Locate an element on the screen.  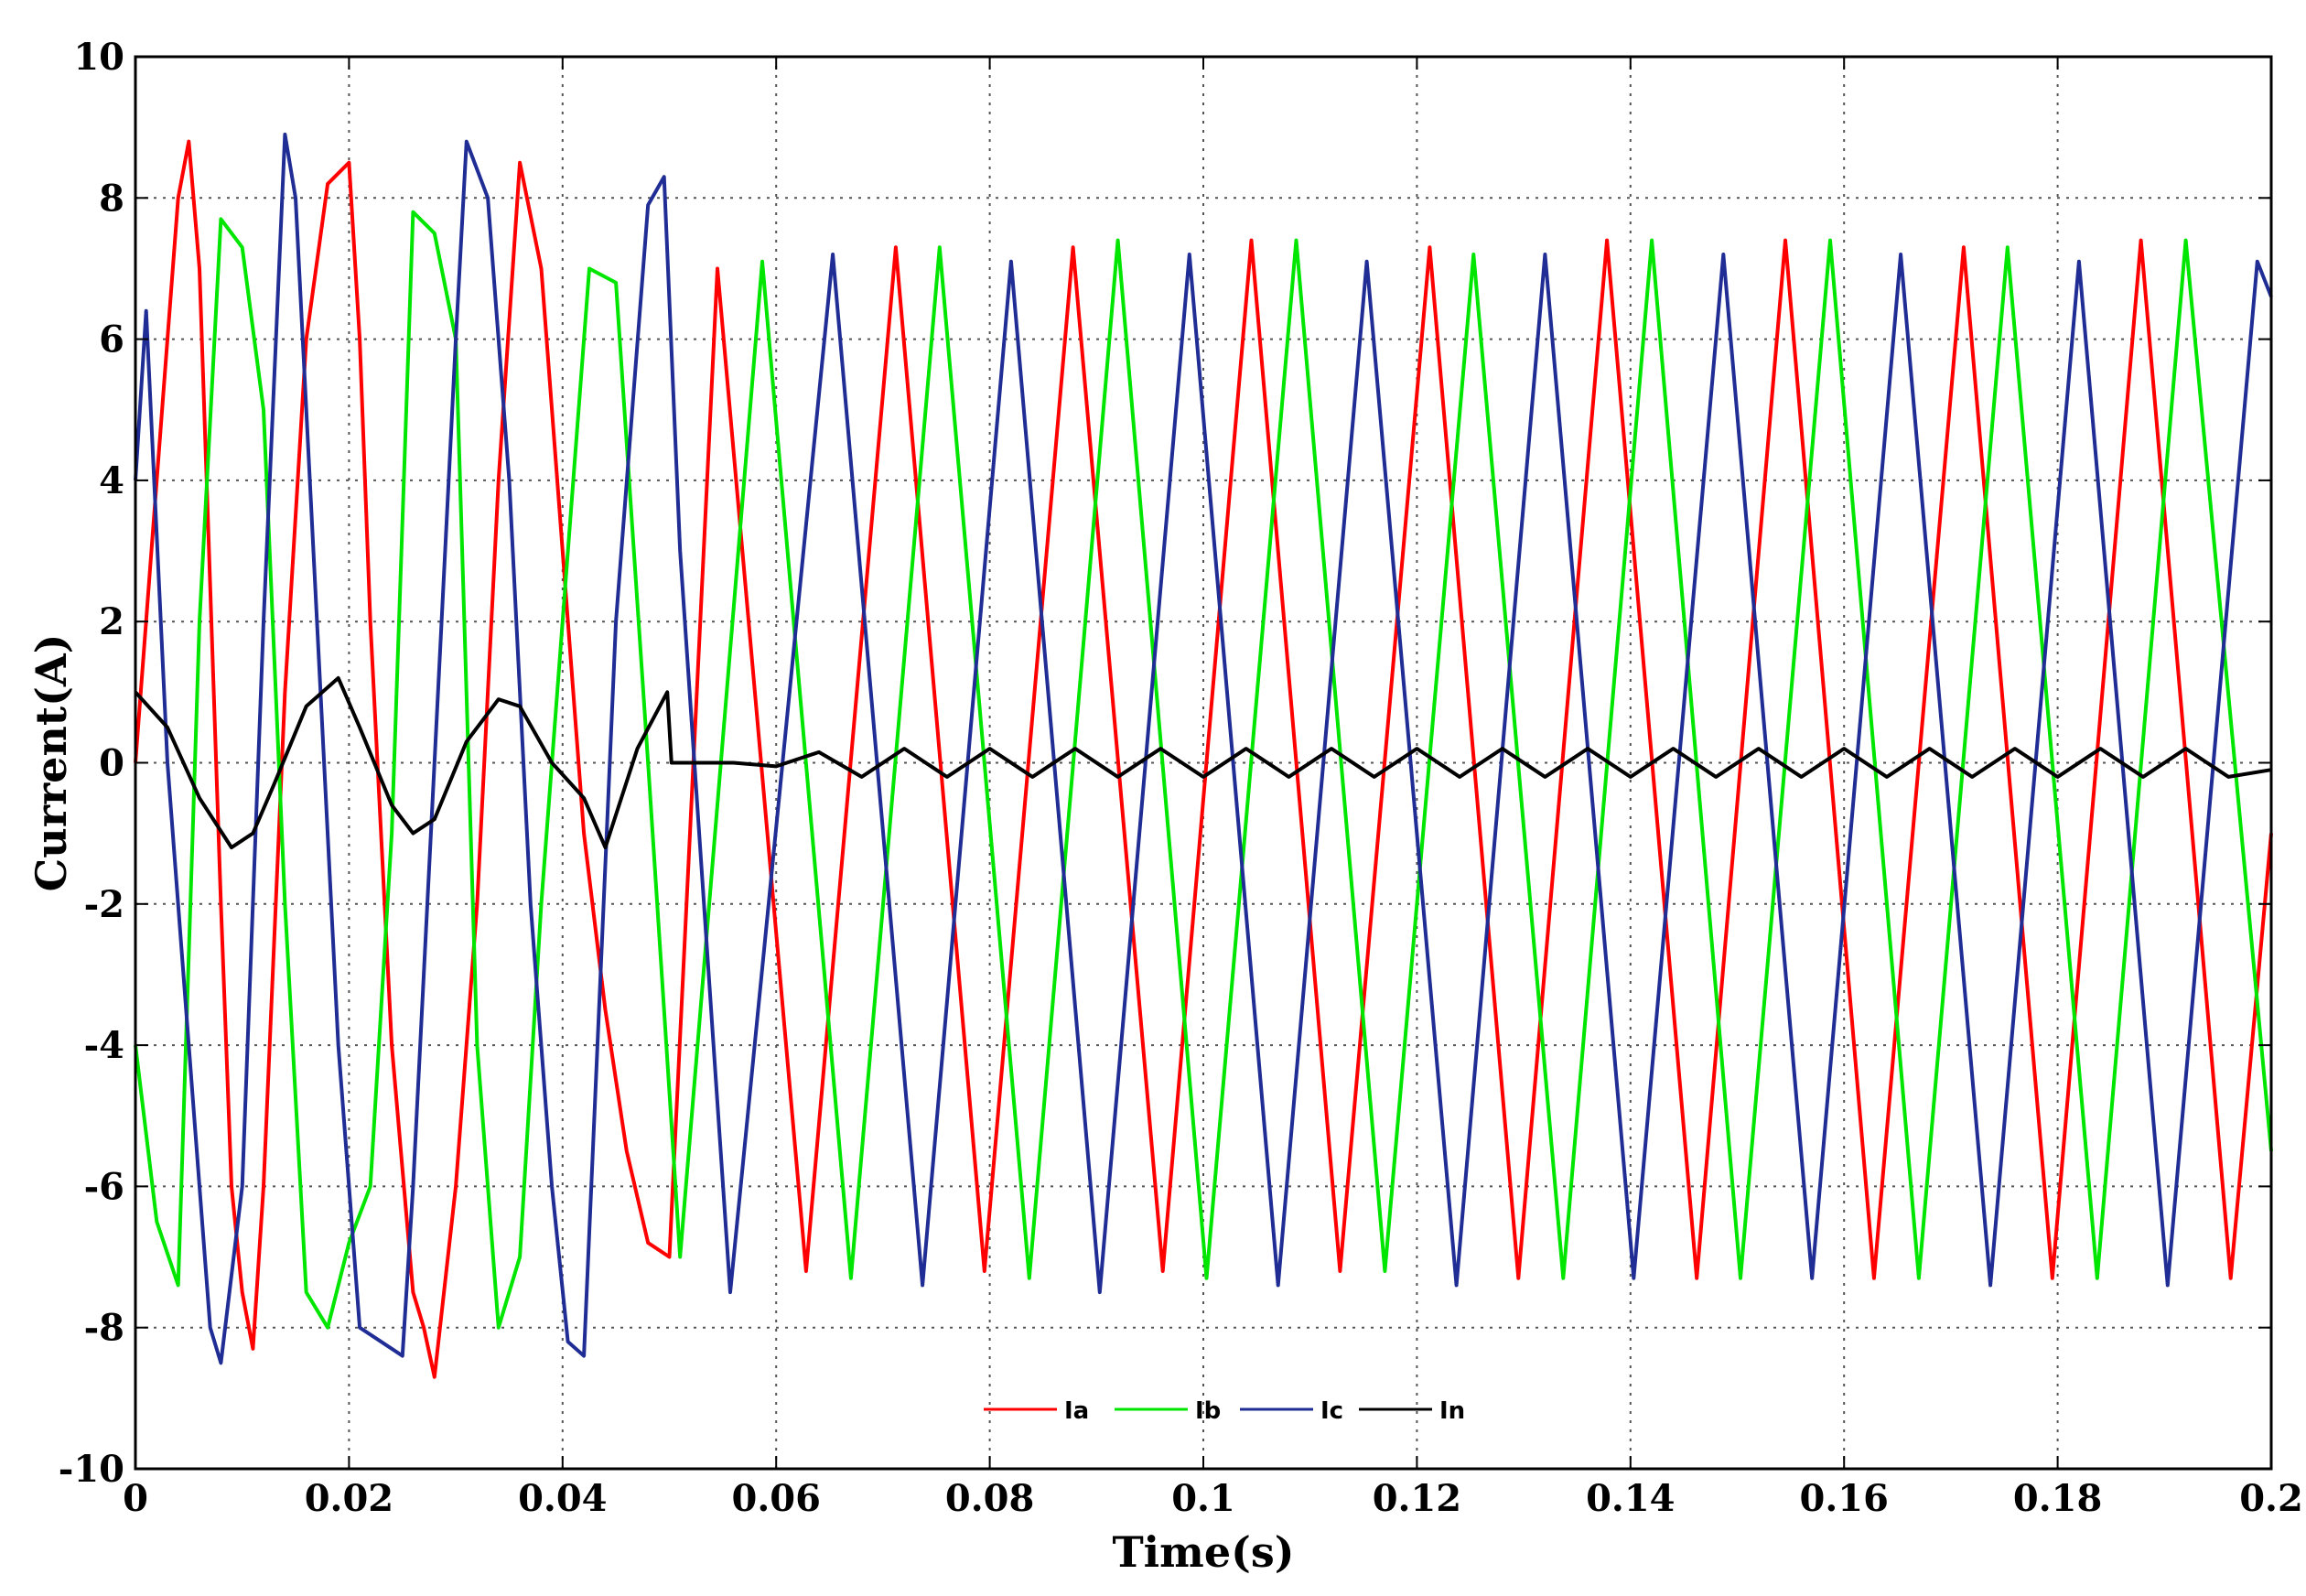
x-tick-label: 0.2 is located at coordinates (2271, 1498).